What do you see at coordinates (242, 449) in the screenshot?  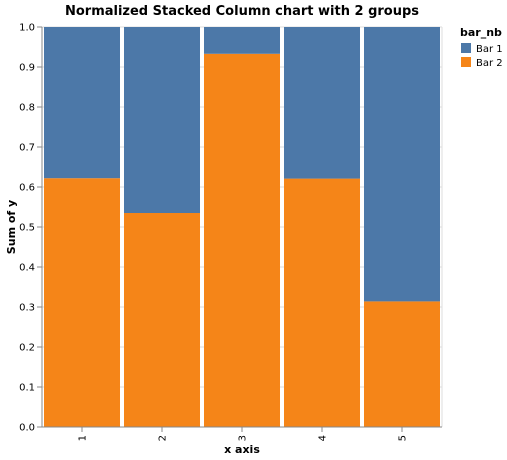 I see `x-axis-title: x axis` at bounding box center [242, 449].